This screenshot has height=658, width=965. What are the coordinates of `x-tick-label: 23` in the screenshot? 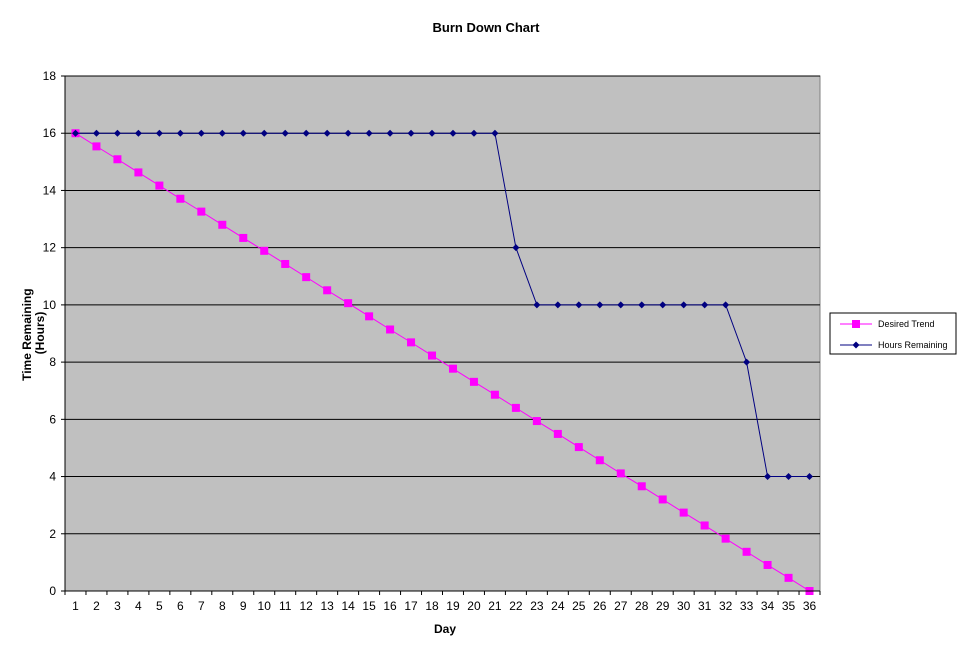 It's located at (537, 606).